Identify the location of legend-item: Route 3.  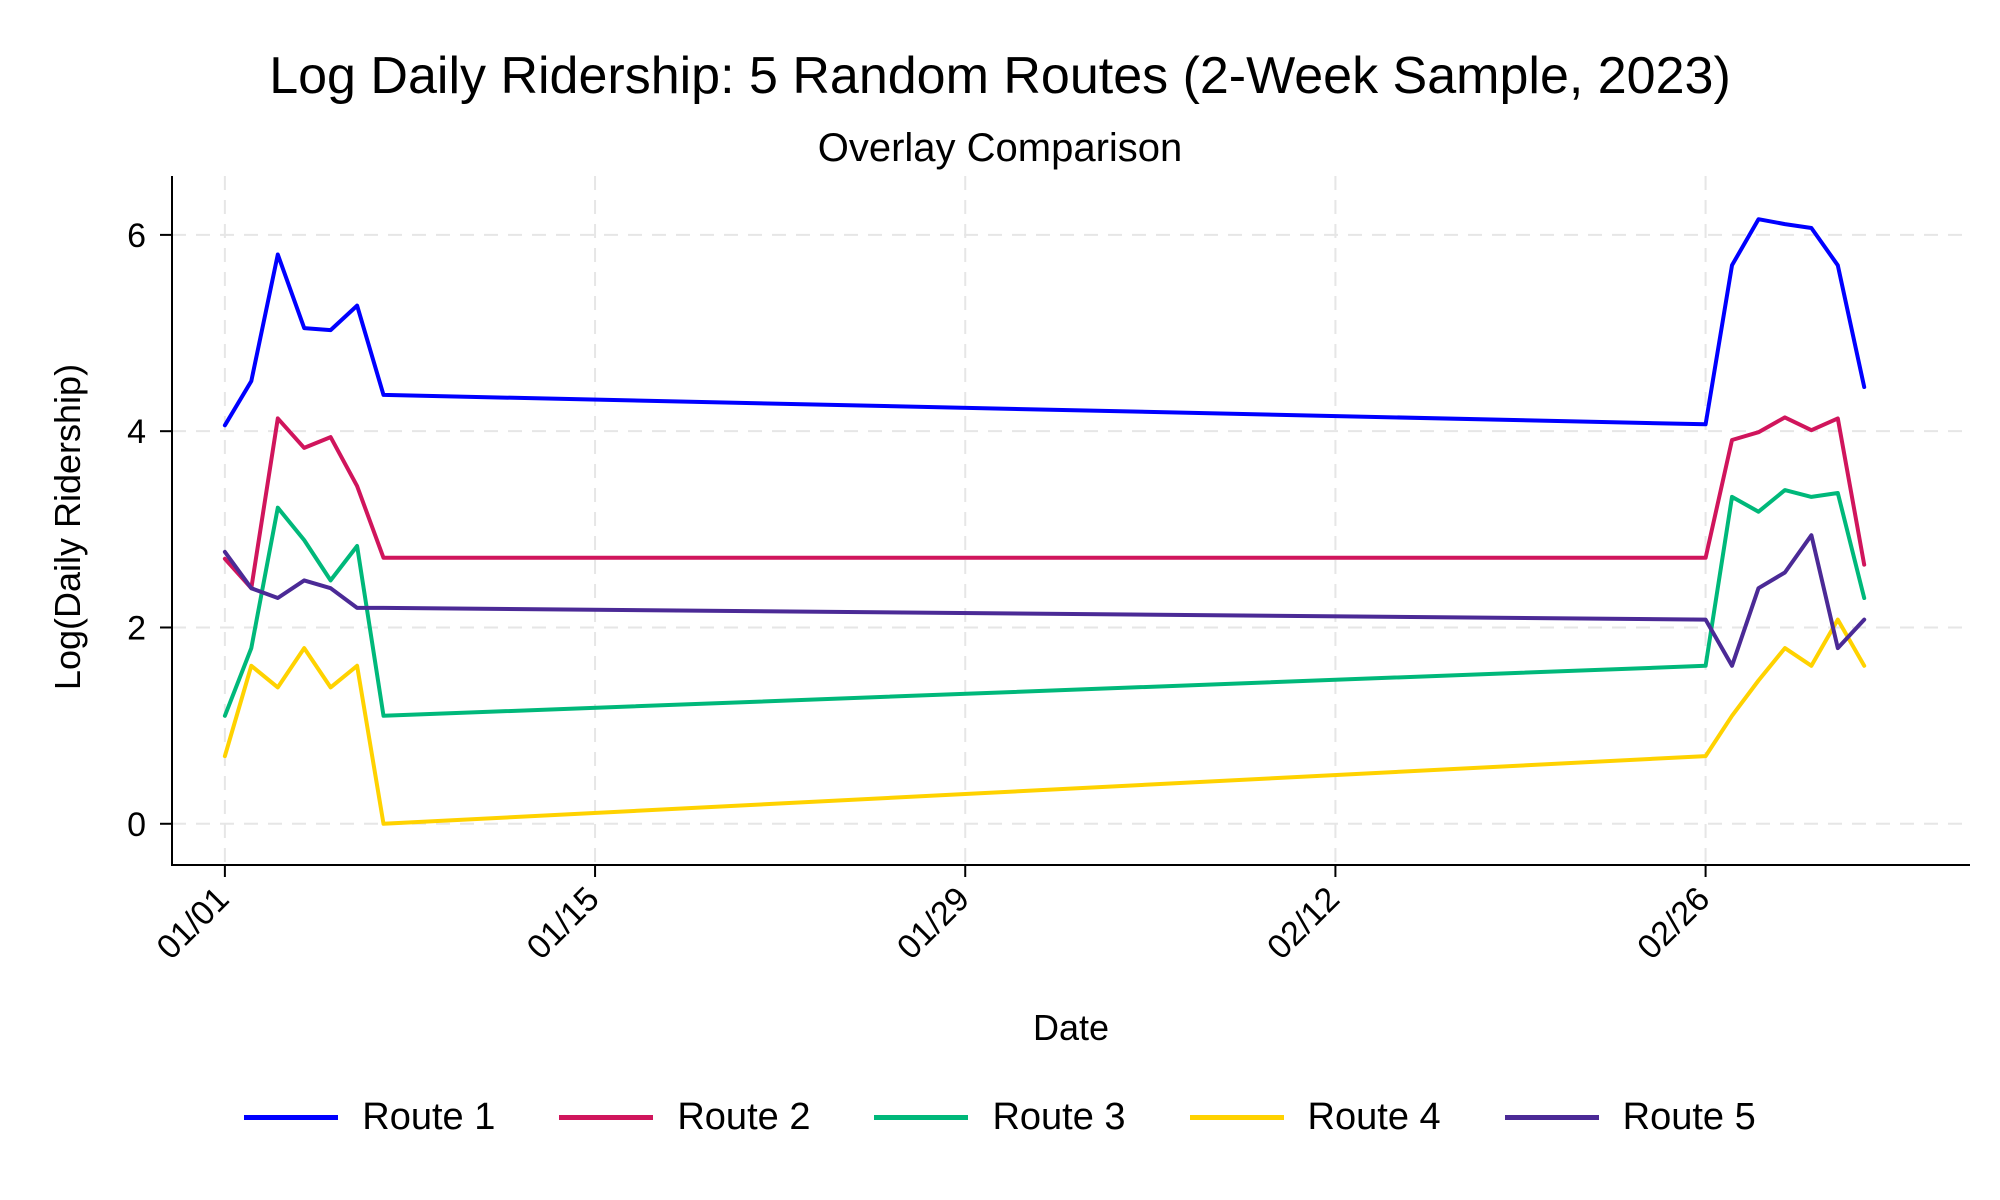
(1000, 1117).